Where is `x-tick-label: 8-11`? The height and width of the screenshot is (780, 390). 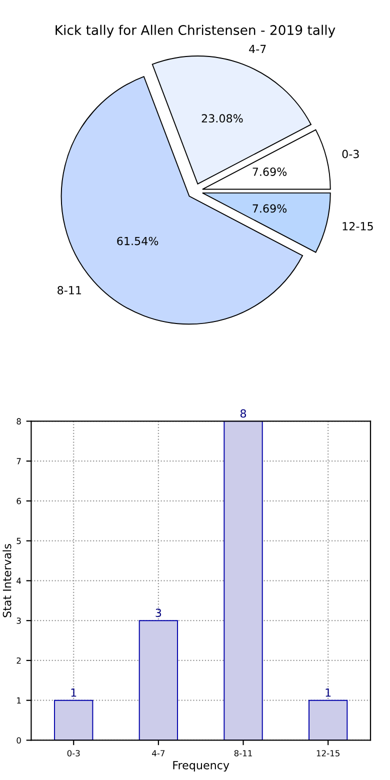 x-tick-label: 8-11 is located at coordinates (243, 753).